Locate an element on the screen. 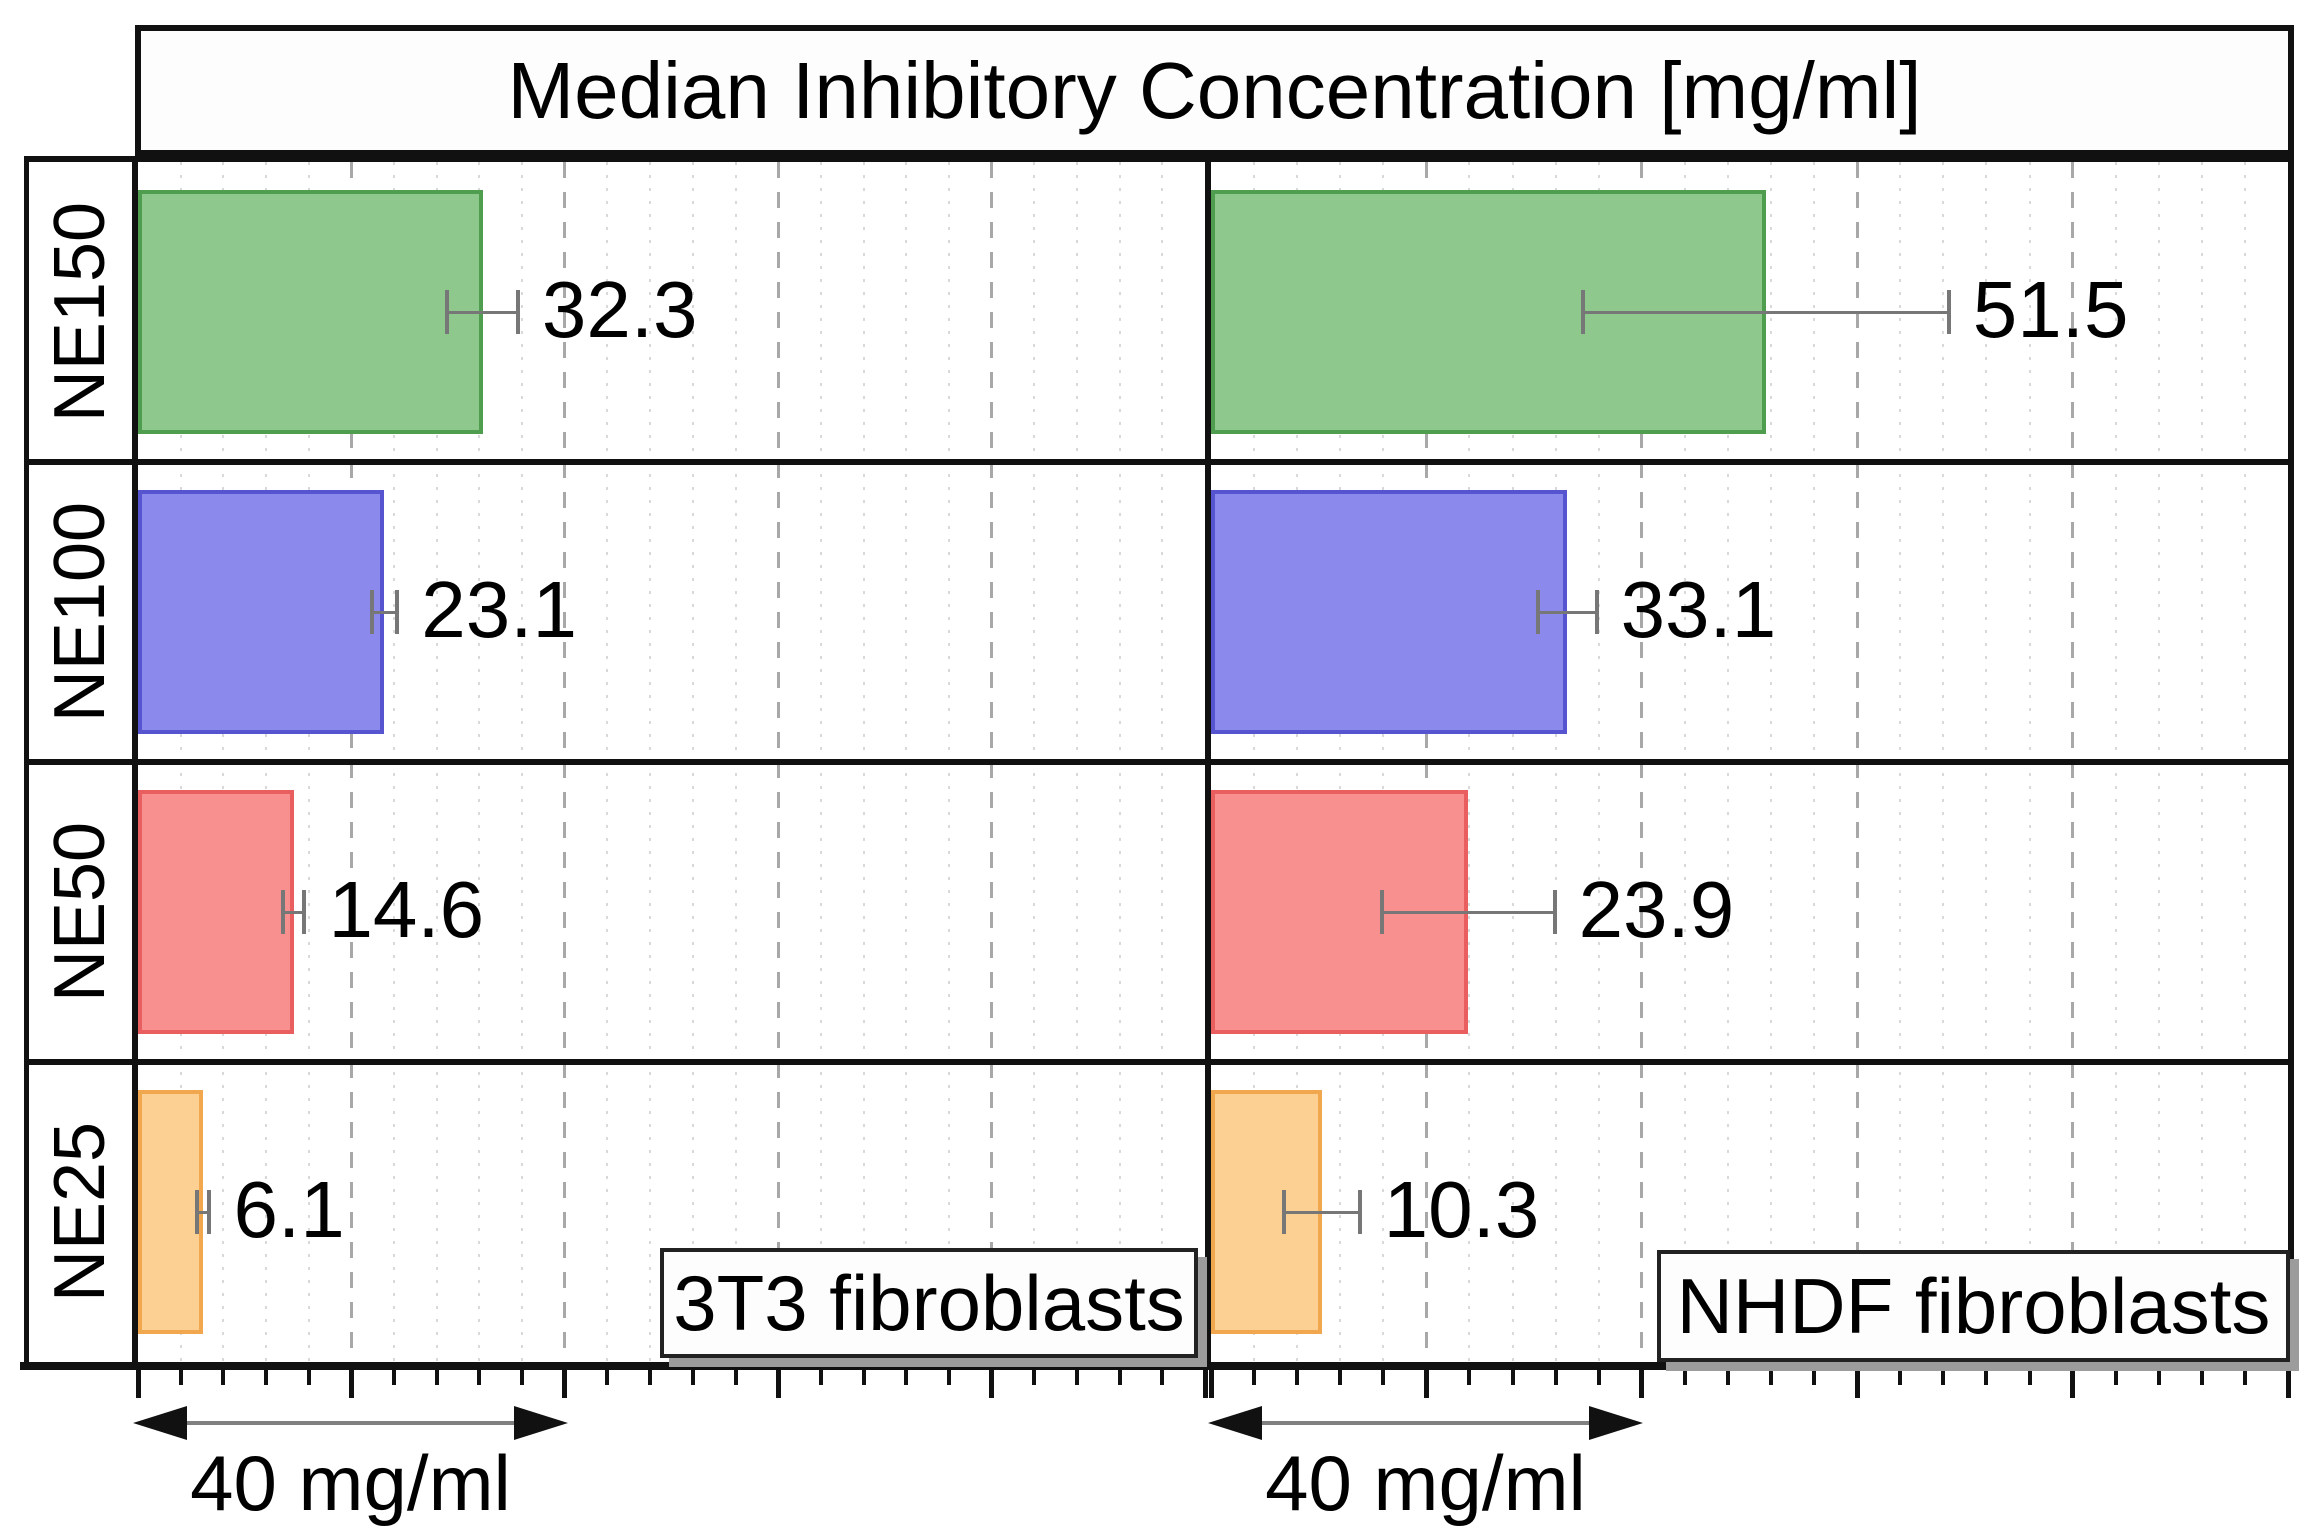 This screenshot has width=2308, height=1529. scale-arrow-line-left is located at coordinates (350, 1423).